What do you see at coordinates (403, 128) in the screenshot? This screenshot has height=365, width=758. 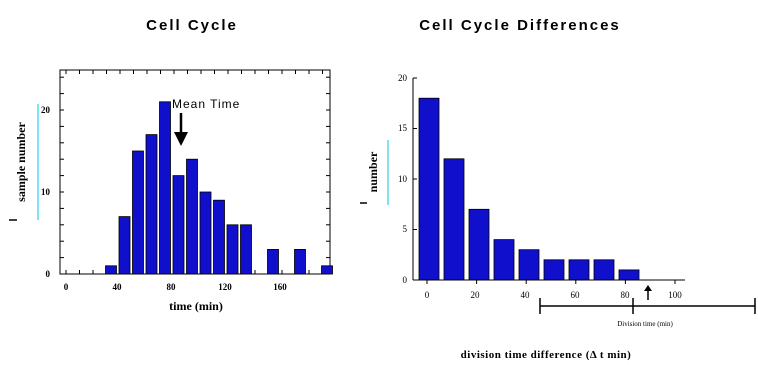 I see `y-tick-label: 15` at bounding box center [403, 128].